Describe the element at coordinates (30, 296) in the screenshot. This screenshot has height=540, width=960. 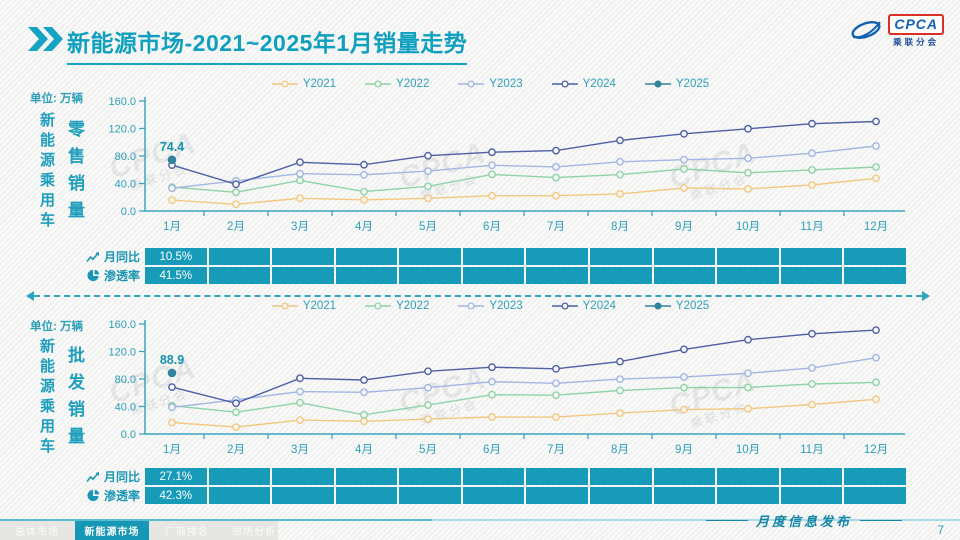
I see `divider-left-arrow-icon` at that location.